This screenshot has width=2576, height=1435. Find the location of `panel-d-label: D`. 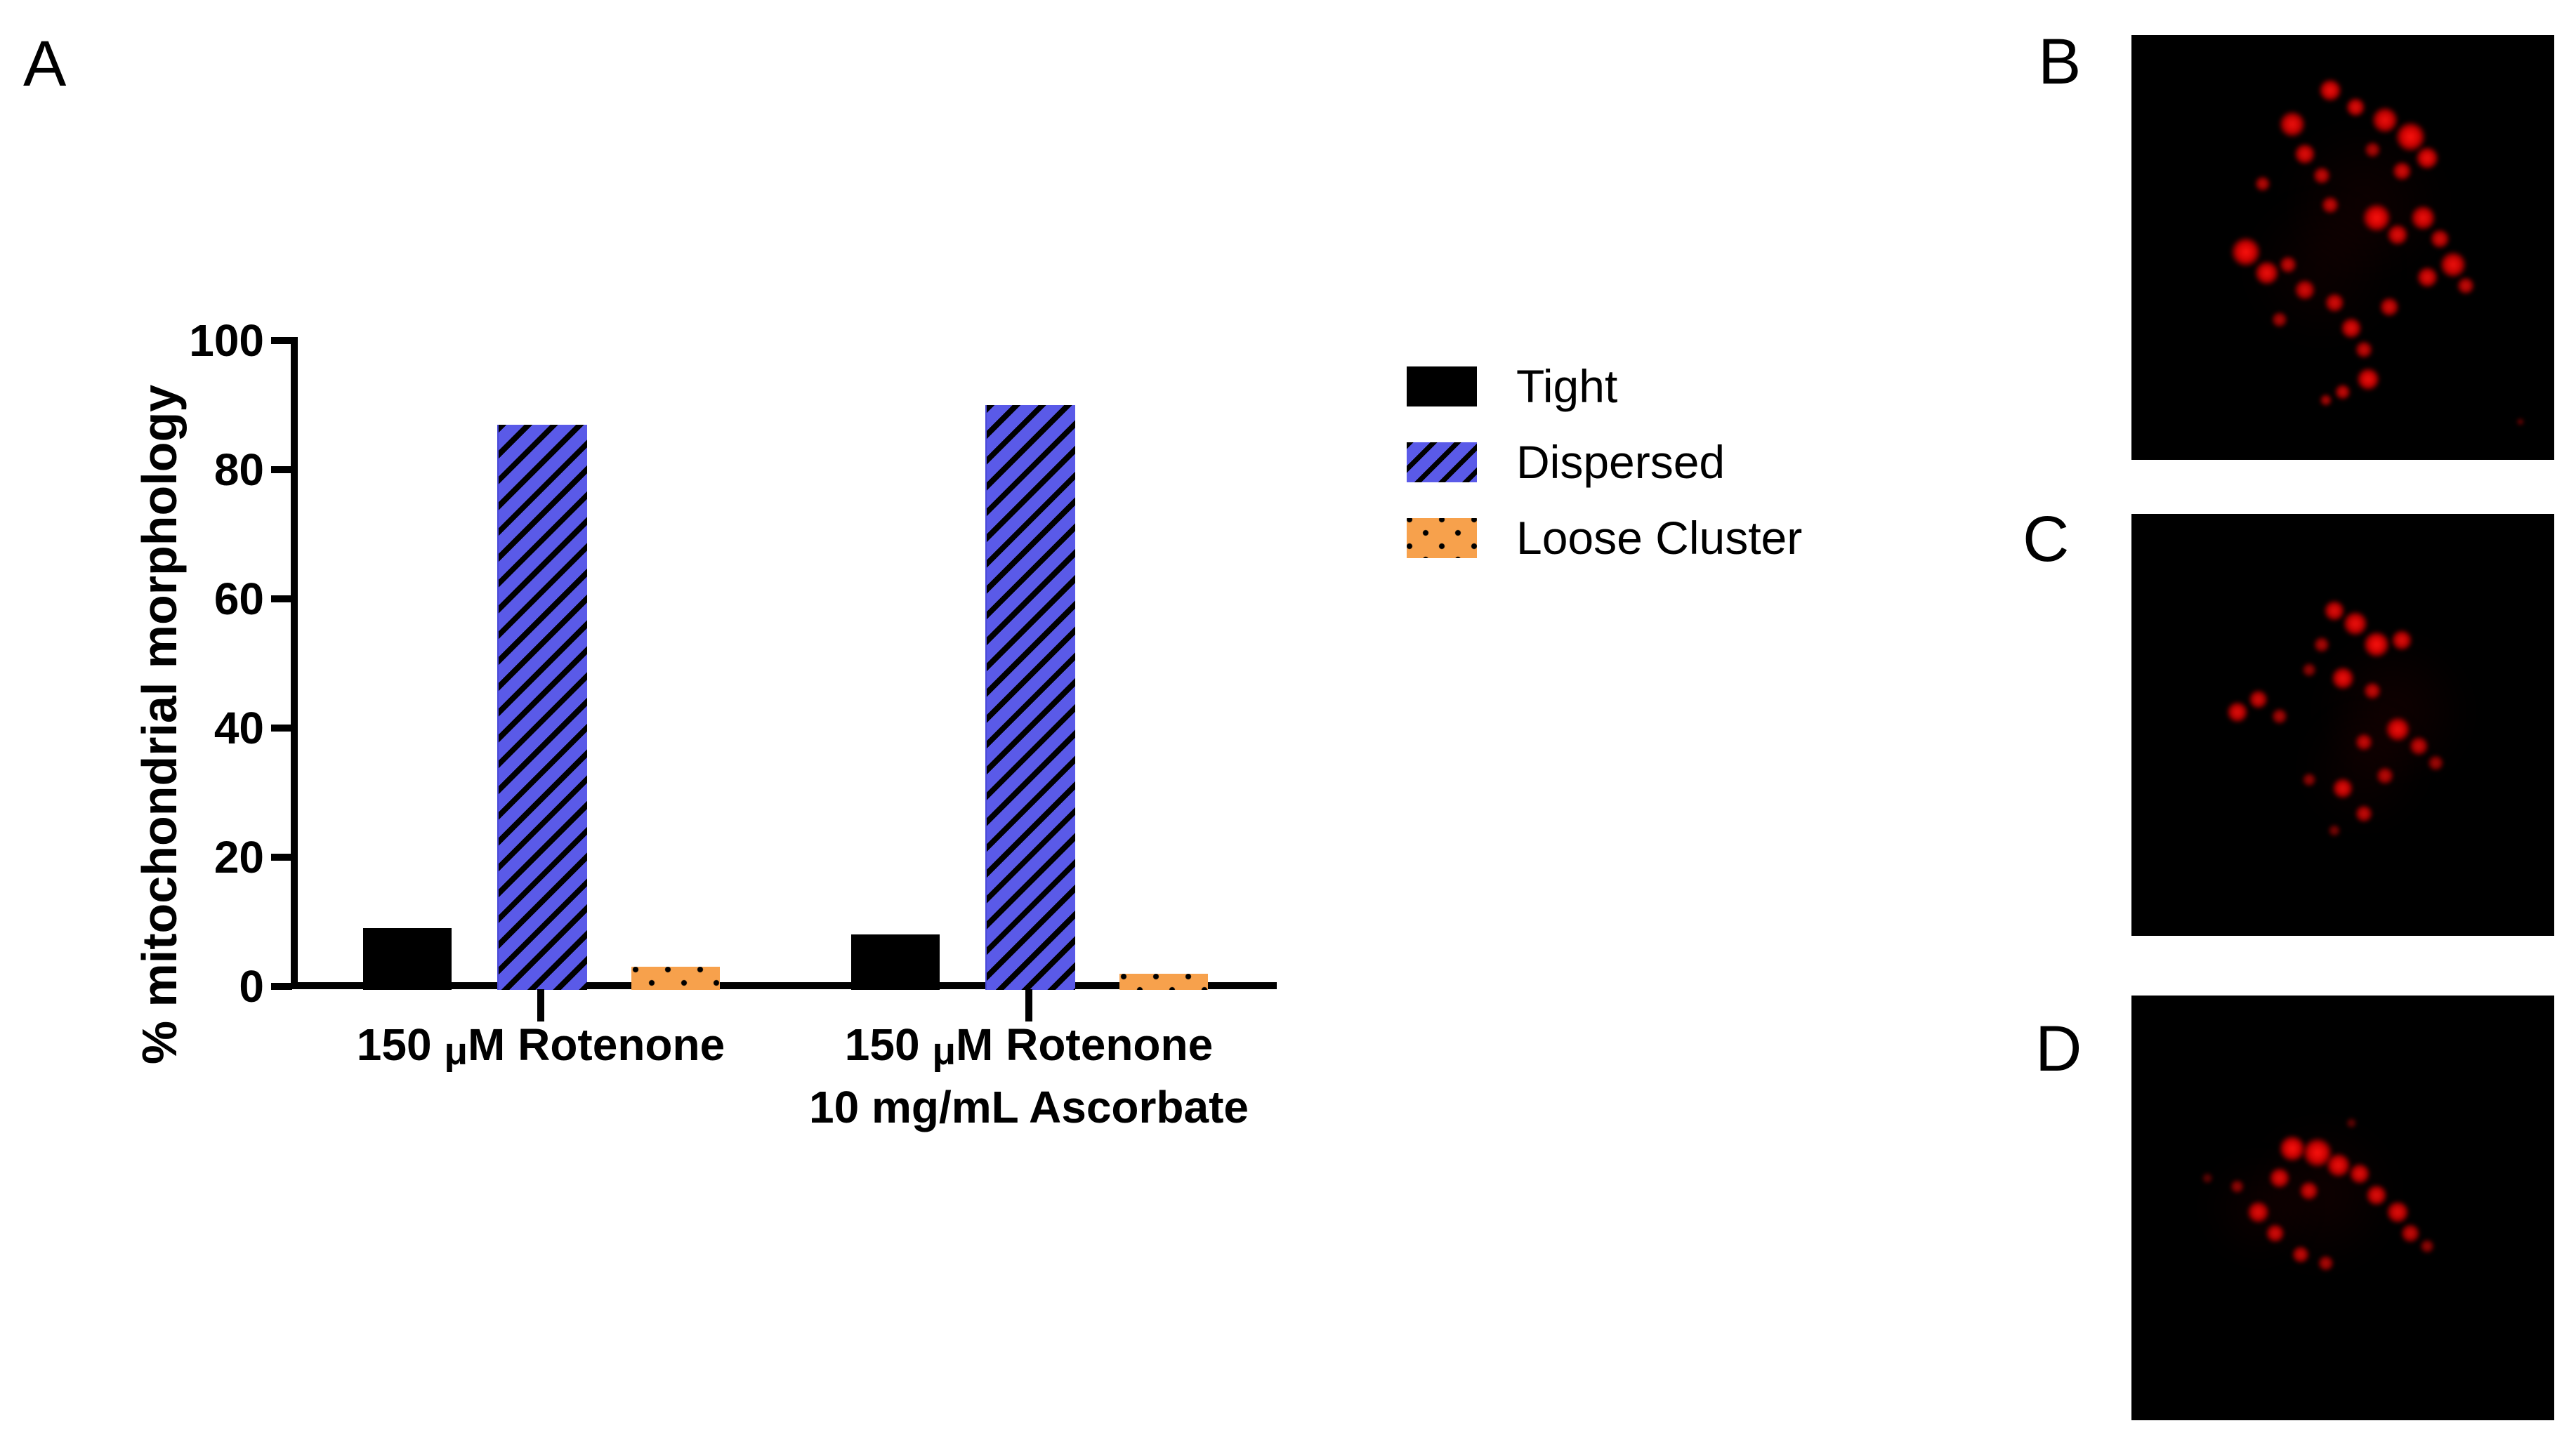

panel-d-label: D is located at coordinates (2058, 1049).